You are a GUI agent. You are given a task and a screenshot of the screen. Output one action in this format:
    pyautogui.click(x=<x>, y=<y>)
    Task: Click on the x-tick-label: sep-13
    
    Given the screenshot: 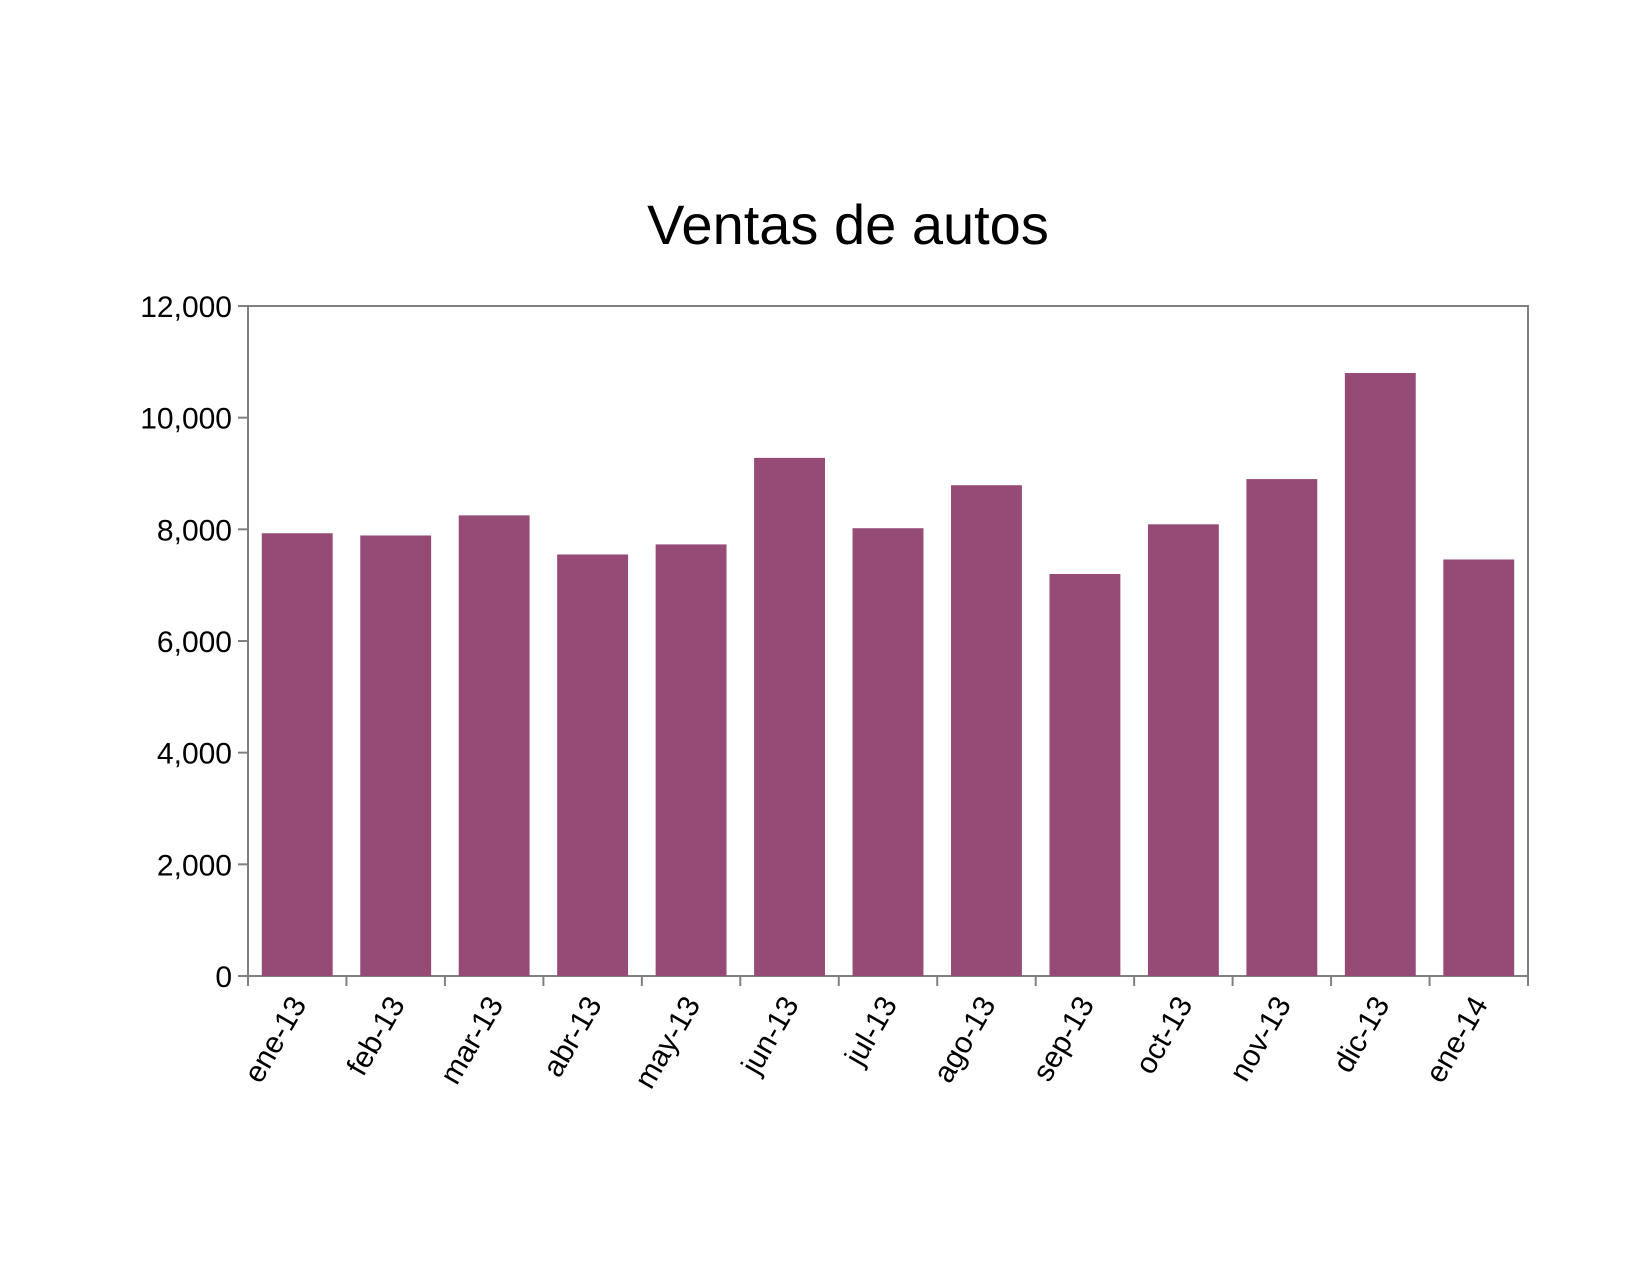 What is the action you would take?
    pyautogui.click(x=1064, y=1039)
    